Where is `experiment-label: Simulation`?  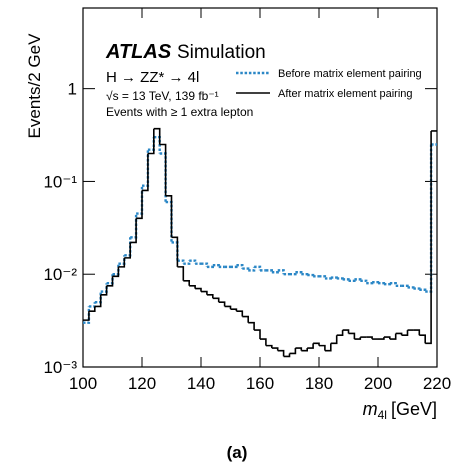
experiment-label: Simulation is located at coordinates (221, 52).